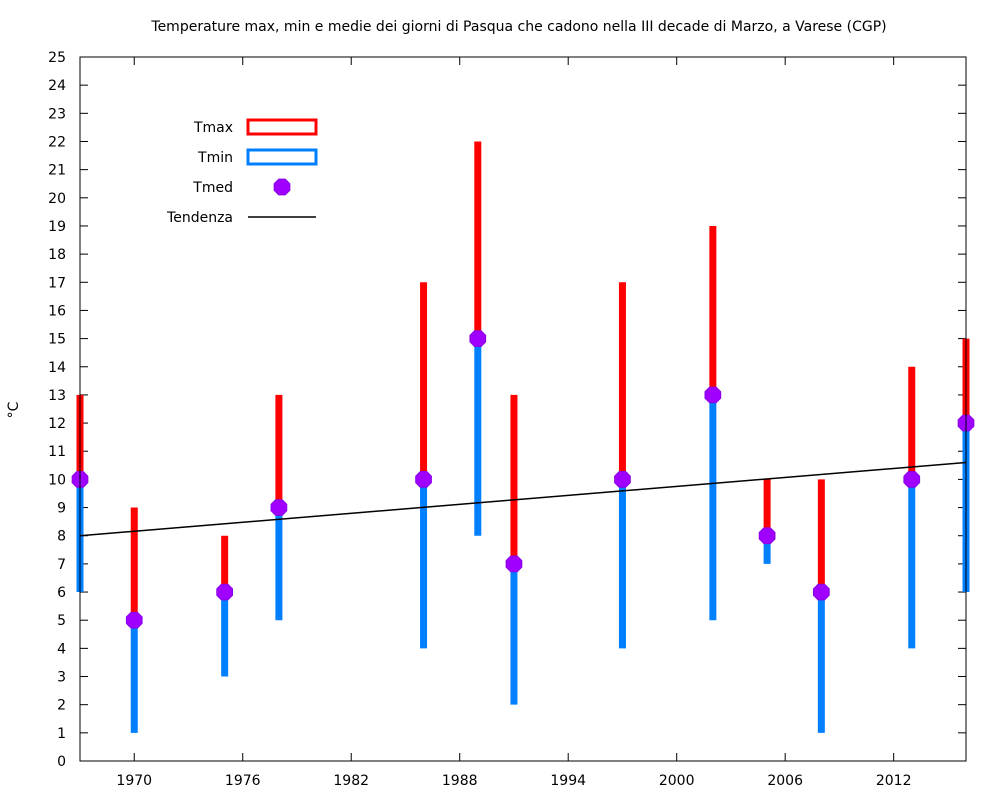  Describe the element at coordinates (351, 781) in the screenshot. I see `x-tick-label: 1982` at that location.